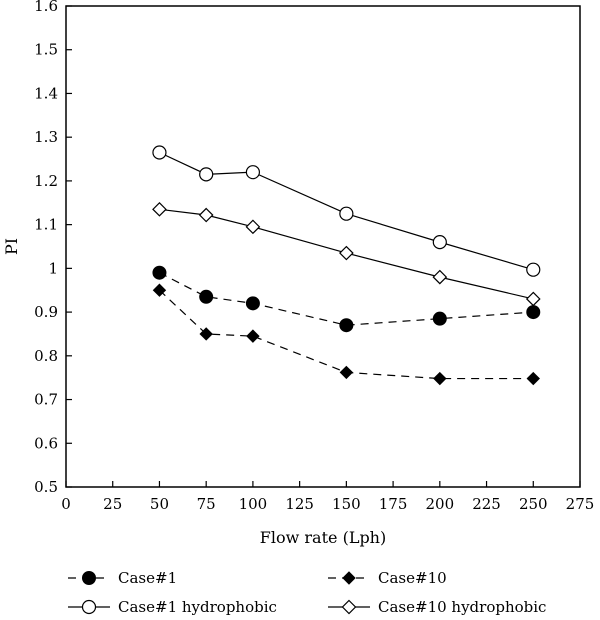 Image resolution: width=600 pixels, height=620 pixels. I want to click on x-tick-label: 275, so click(580, 504).